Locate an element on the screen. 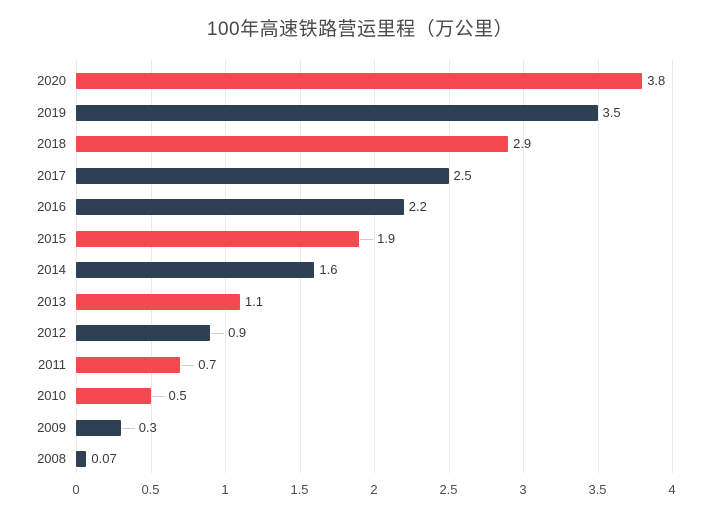  bar-2009 is located at coordinates (98, 427).